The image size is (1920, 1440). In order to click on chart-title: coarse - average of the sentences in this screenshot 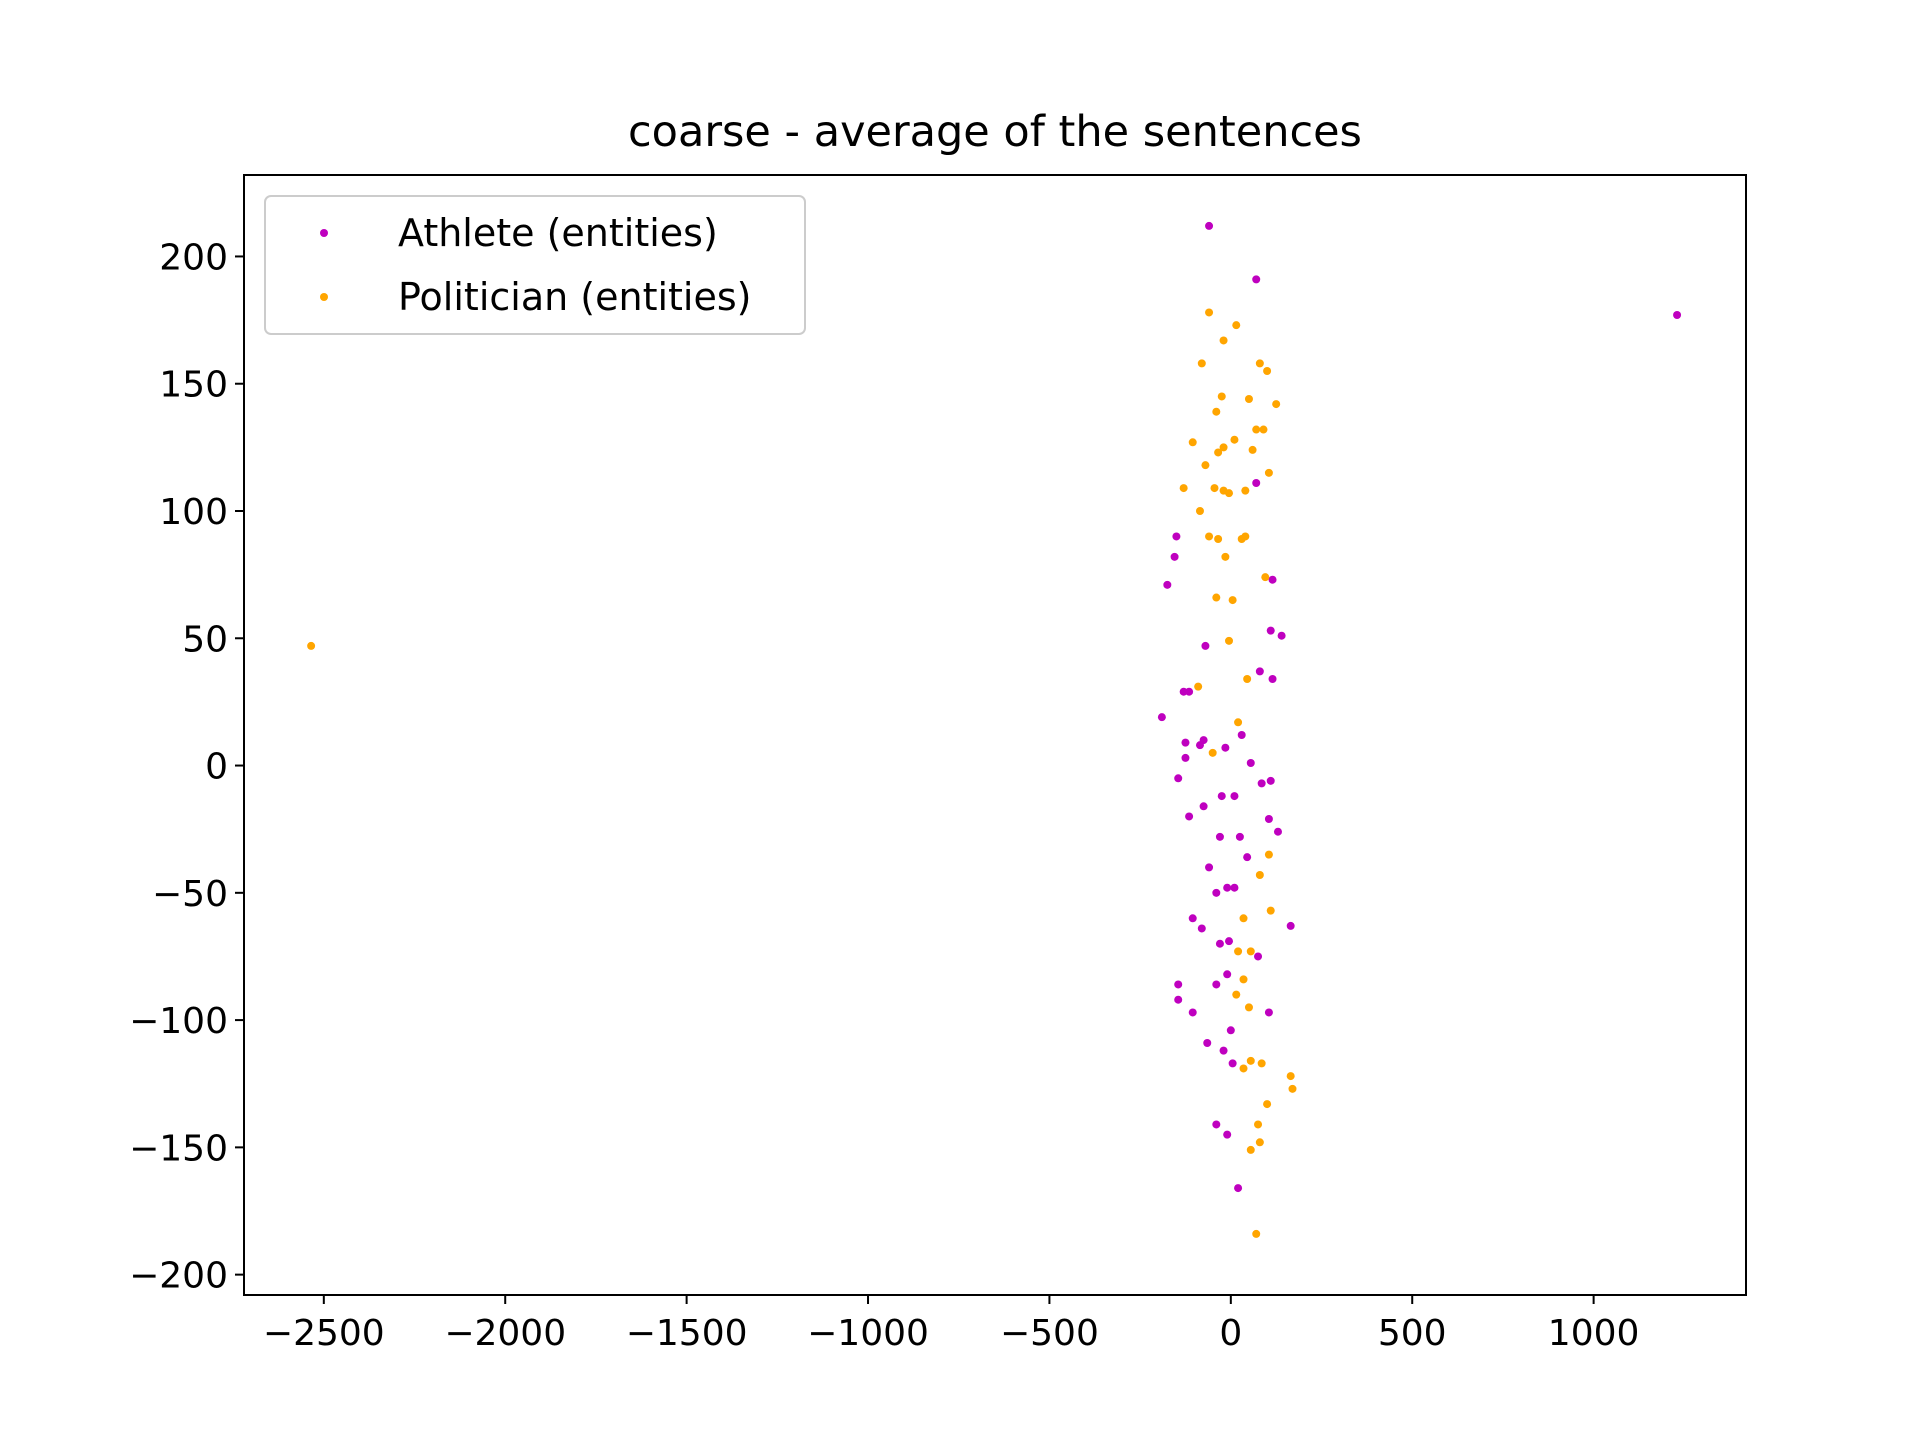, I will do `click(995, 132)`.